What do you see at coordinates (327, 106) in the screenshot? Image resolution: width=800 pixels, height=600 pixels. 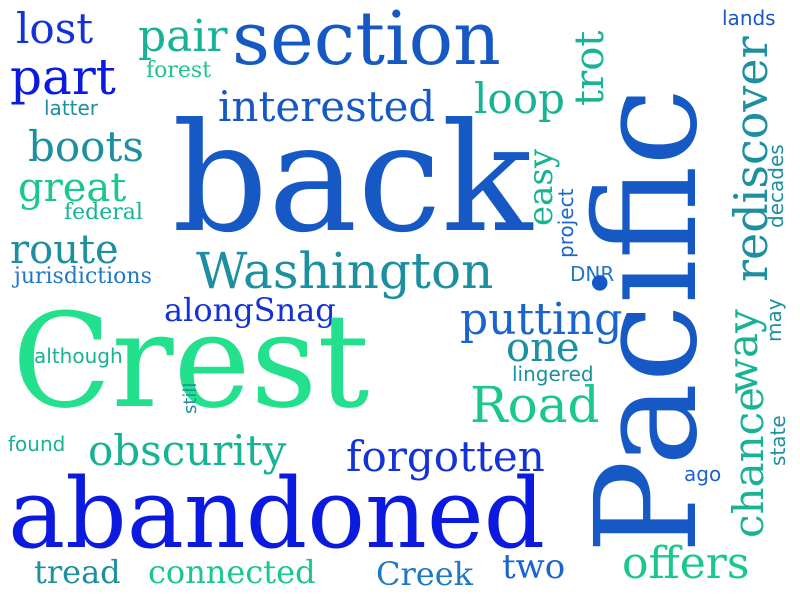 I see `word-interested: interested` at bounding box center [327, 106].